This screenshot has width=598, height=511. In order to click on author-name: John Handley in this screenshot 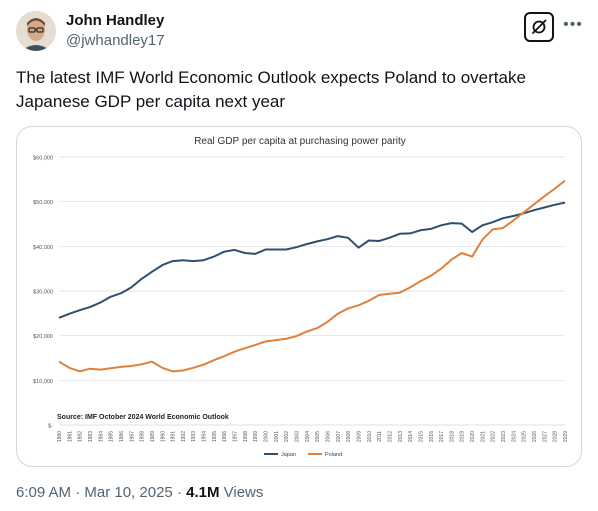, I will do `click(115, 20)`.